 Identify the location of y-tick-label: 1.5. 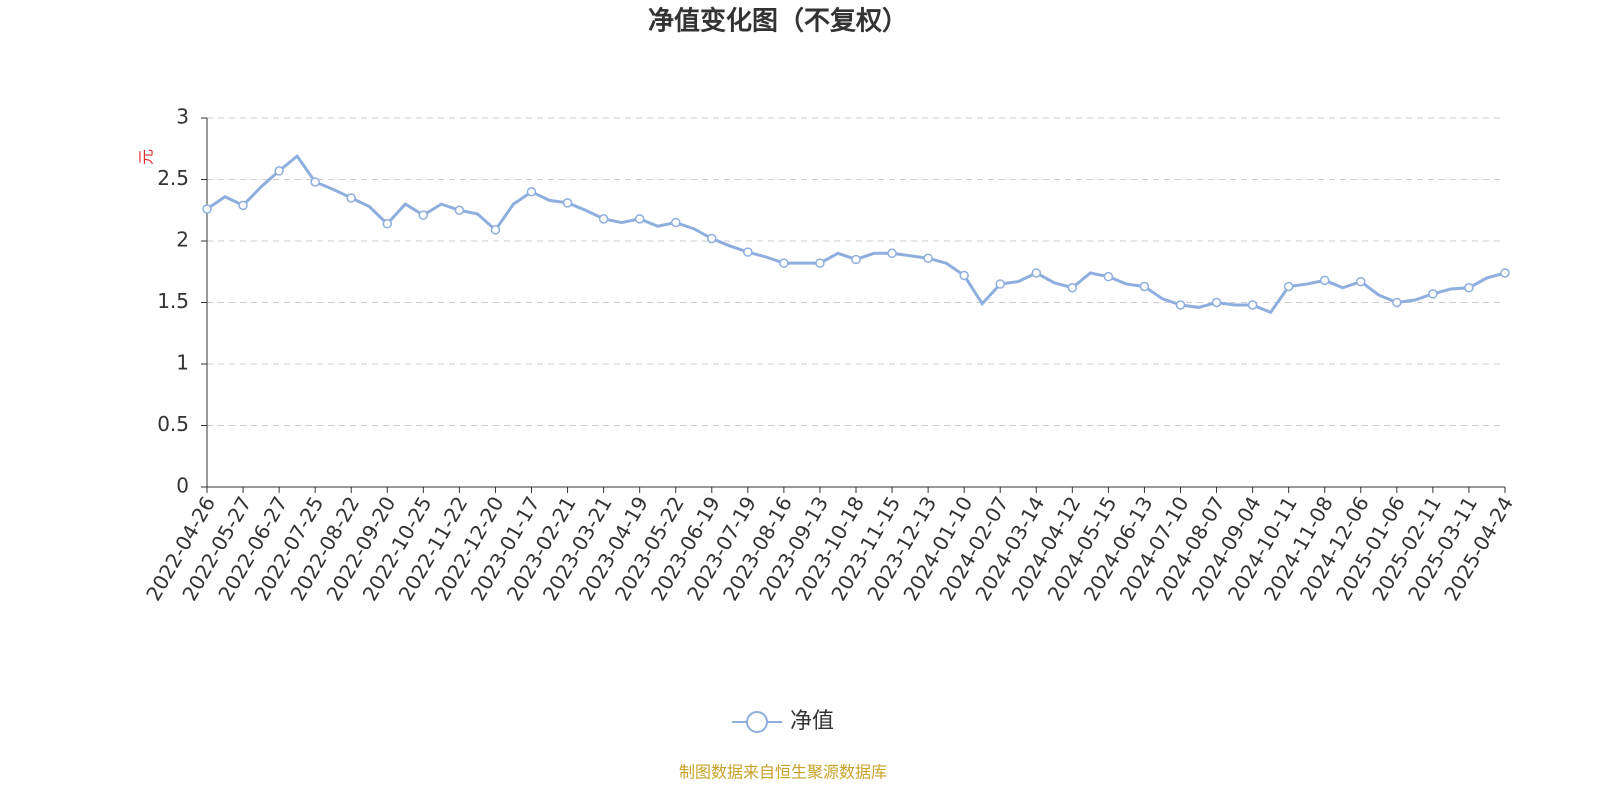
(173, 301).